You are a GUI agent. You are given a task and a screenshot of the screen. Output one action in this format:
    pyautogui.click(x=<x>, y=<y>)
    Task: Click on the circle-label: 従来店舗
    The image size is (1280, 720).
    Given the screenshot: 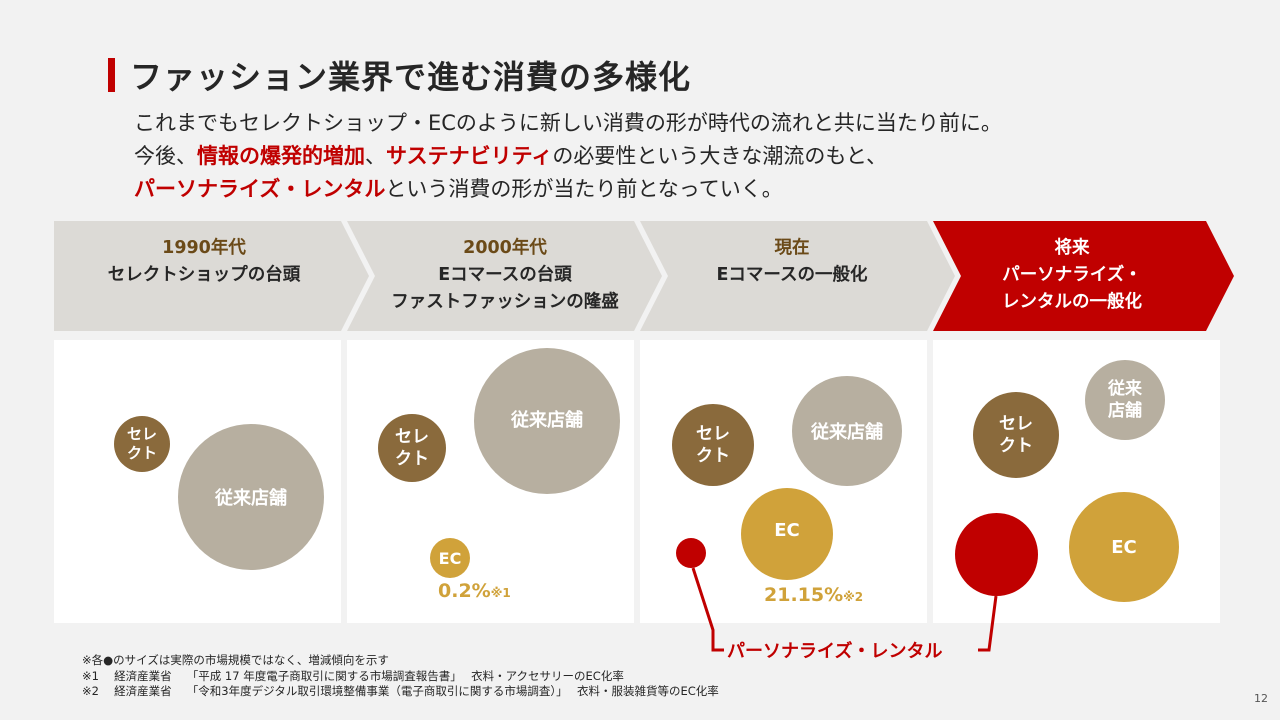 What is the action you would take?
    pyautogui.click(x=547, y=420)
    